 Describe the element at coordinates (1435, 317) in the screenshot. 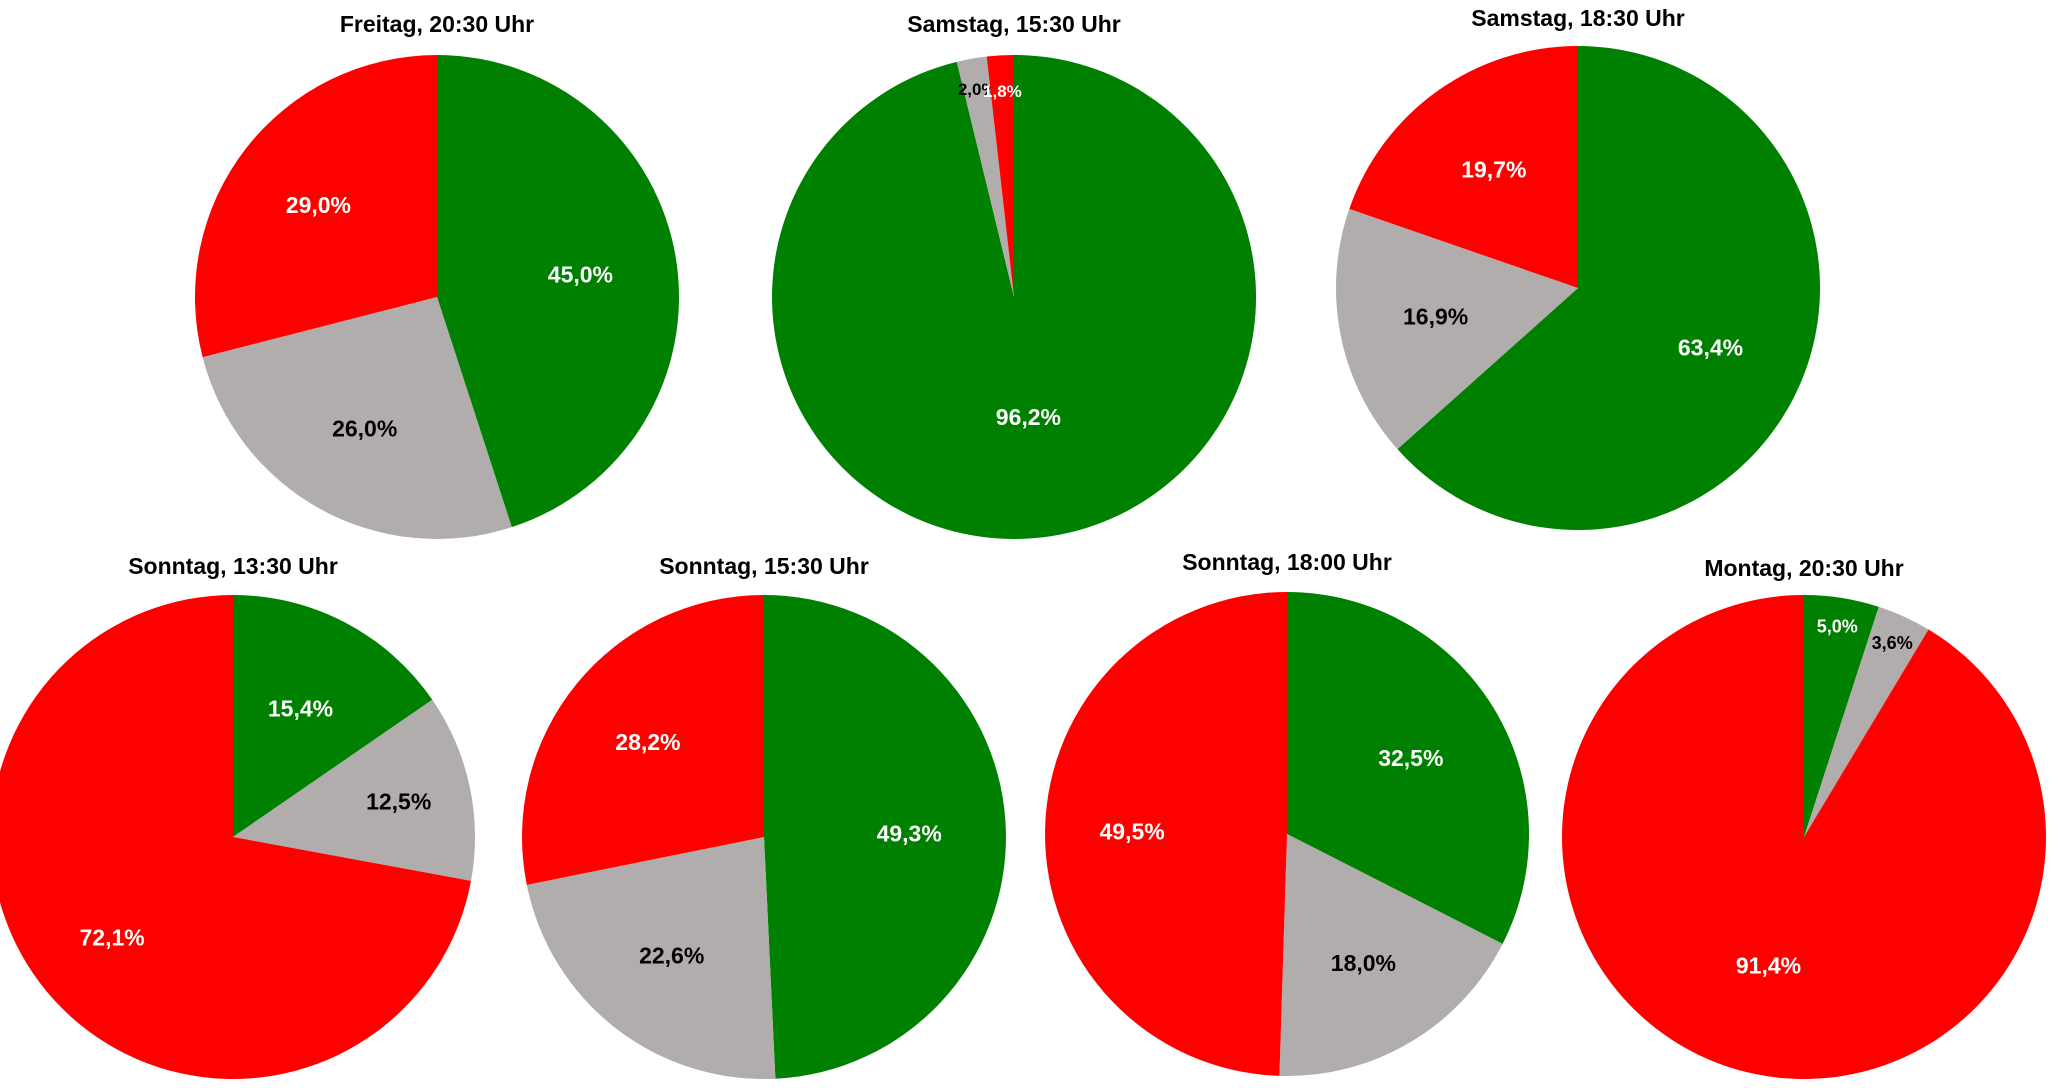

I see `slice-label-16-9: 16,9%` at that location.